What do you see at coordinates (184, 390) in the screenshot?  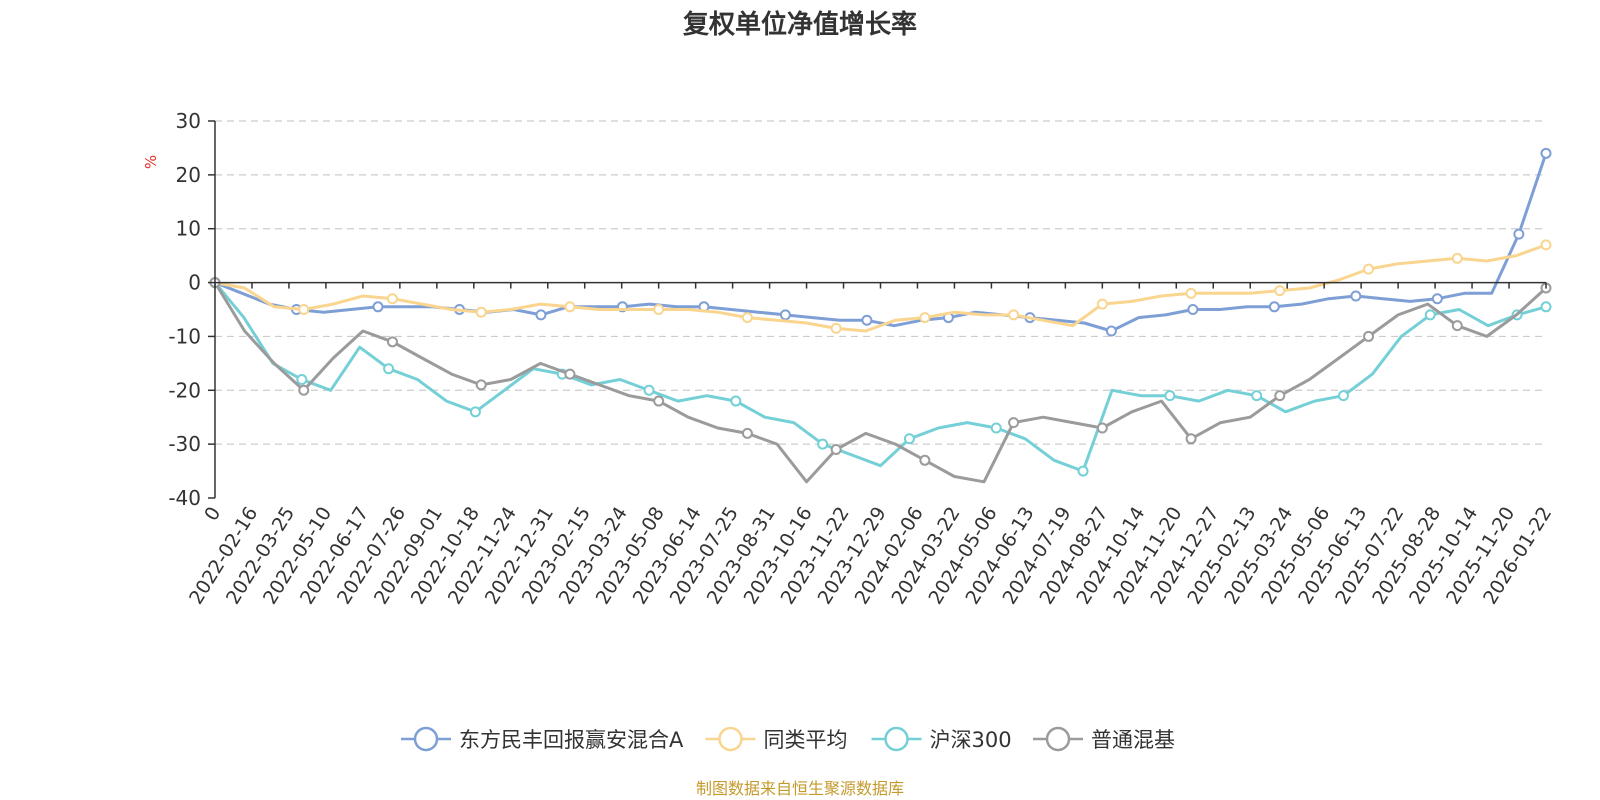 I see `y-tick-label: -20` at bounding box center [184, 390].